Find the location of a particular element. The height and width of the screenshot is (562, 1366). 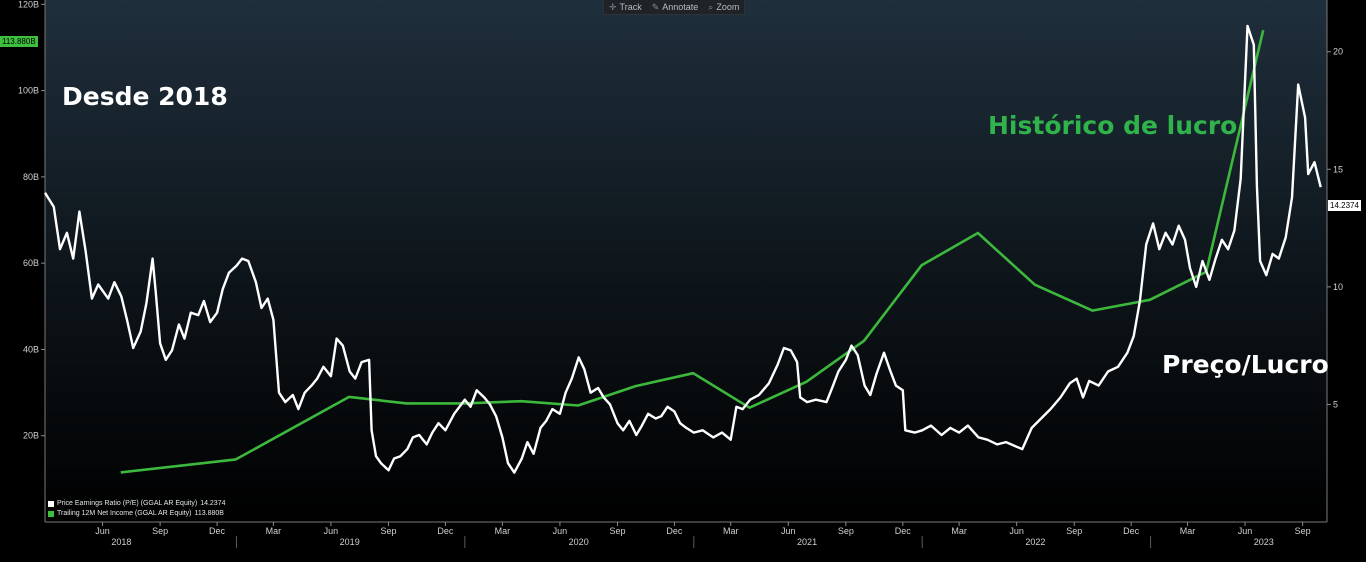

pe-last-value-flag: 14.2374 is located at coordinates (1344, 205).